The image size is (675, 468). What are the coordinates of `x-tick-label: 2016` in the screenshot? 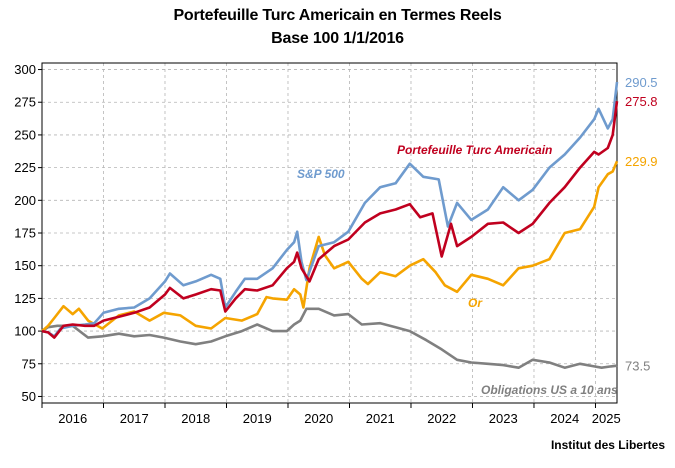 It's located at (72, 418).